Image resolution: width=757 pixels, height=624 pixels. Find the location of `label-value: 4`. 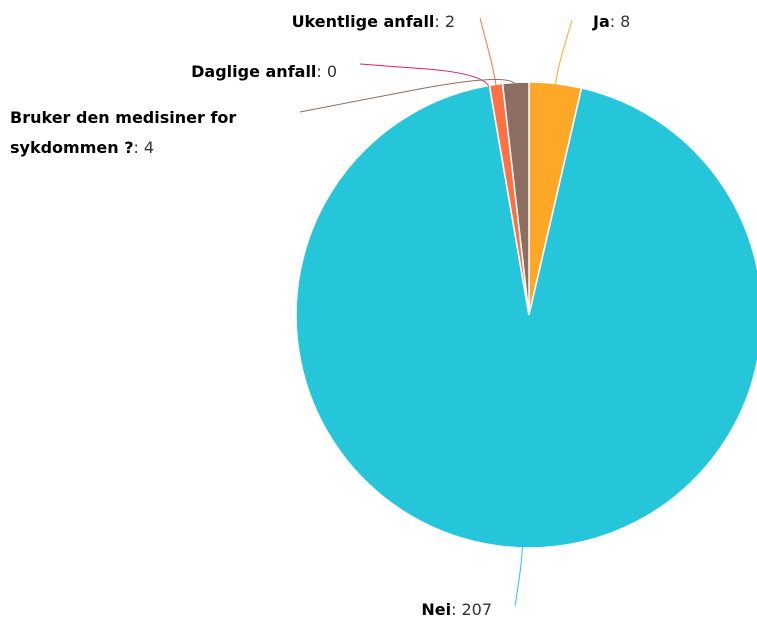

label-value: 4 is located at coordinates (149, 147).